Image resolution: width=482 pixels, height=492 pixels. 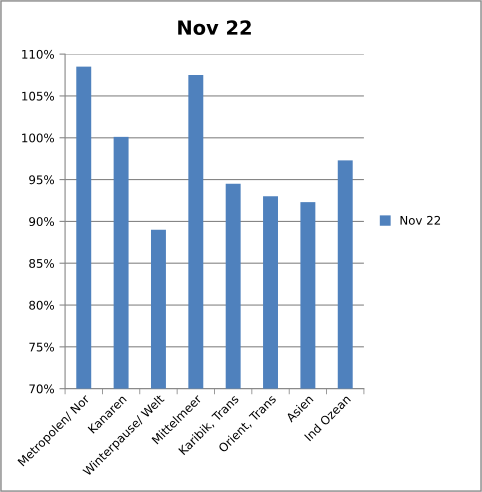 What do you see at coordinates (41, 305) in the screenshot?
I see `y-tick-label: 80%` at bounding box center [41, 305].